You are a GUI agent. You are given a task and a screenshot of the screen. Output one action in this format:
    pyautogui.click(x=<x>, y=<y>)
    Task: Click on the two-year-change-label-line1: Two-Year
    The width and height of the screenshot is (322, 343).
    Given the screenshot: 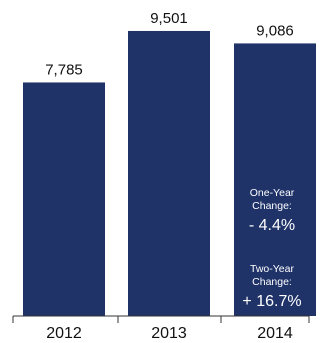 What is the action you would take?
    pyautogui.click(x=272, y=269)
    